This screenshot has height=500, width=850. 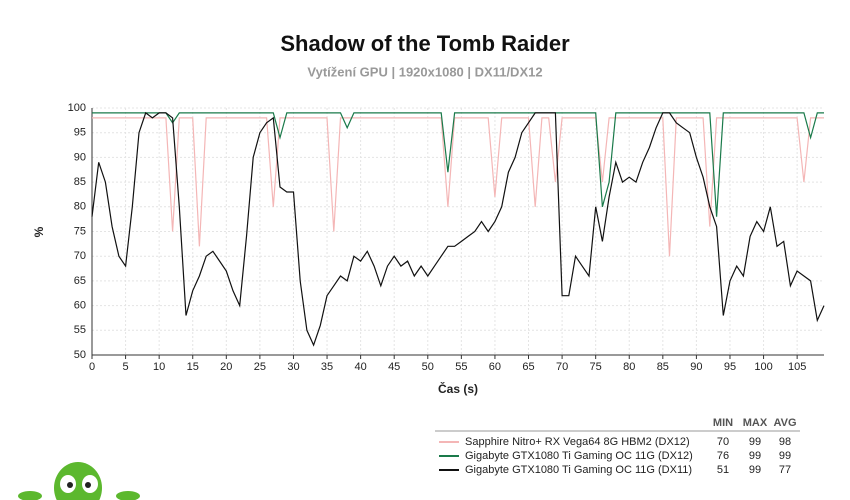 What do you see at coordinates (159, 367) in the screenshot?
I see `x-tick-label: 10` at bounding box center [159, 367].